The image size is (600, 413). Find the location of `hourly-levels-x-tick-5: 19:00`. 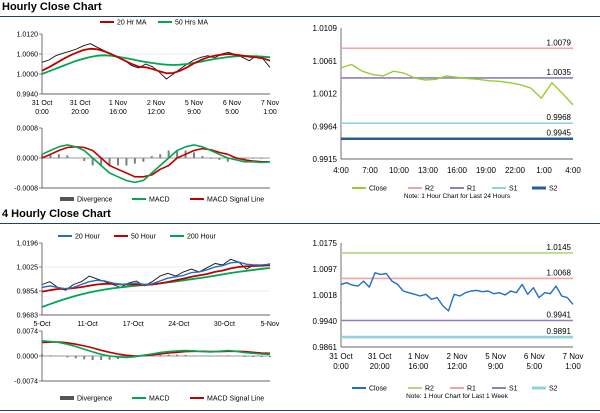

hourly-levels-x-tick-5: 19:00 is located at coordinates (486, 170).